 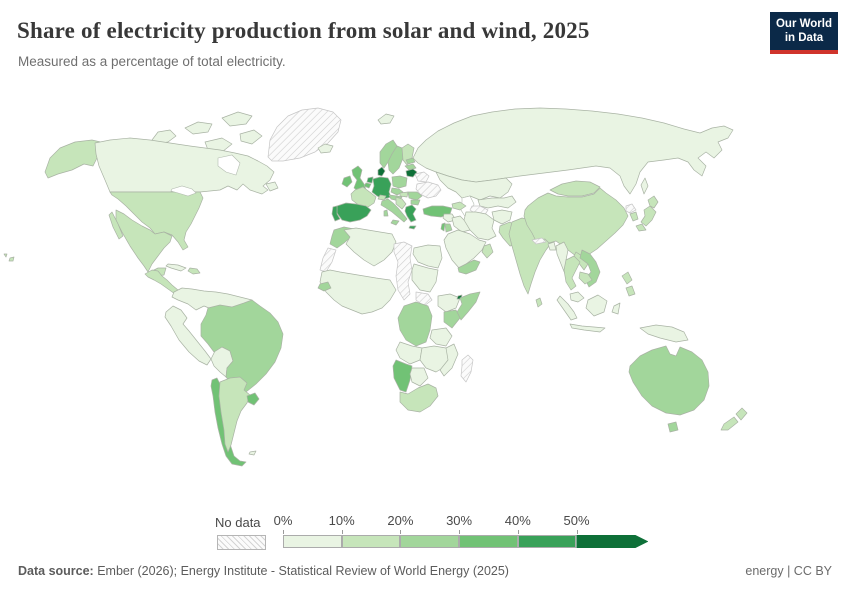 What do you see at coordinates (328, 260) in the screenshot?
I see `country-western-sahara` at bounding box center [328, 260].